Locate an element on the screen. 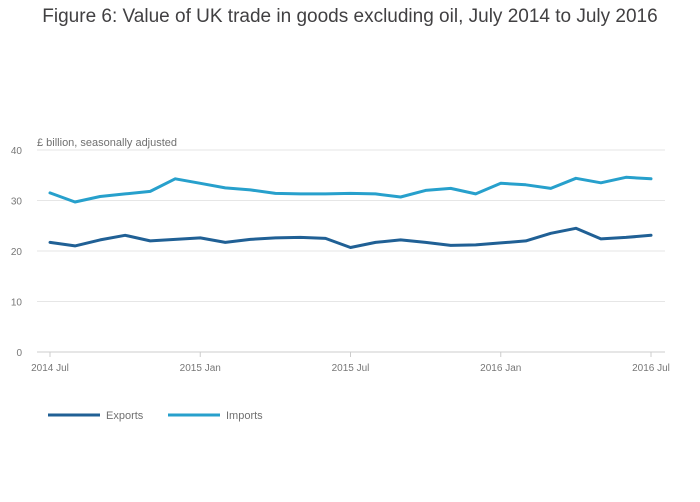 The height and width of the screenshot is (502, 700). x-tick-label: 2016 Jan is located at coordinates (500, 368).